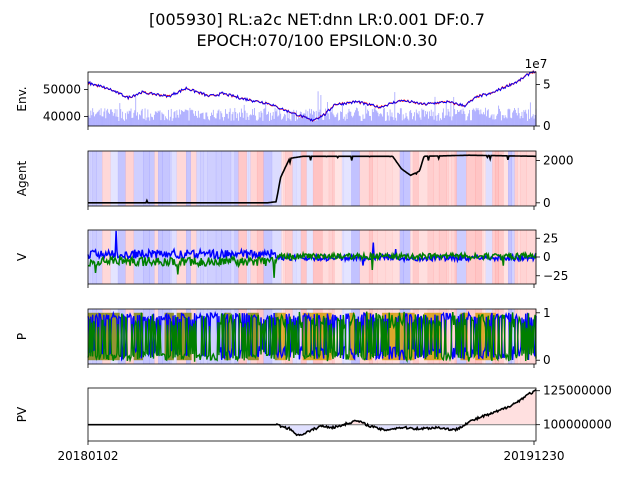  What do you see at coordinates (558, 161) in the screenshot?
I see `y-tick-label-1-1: 2000` at bounding box center [558, 161].